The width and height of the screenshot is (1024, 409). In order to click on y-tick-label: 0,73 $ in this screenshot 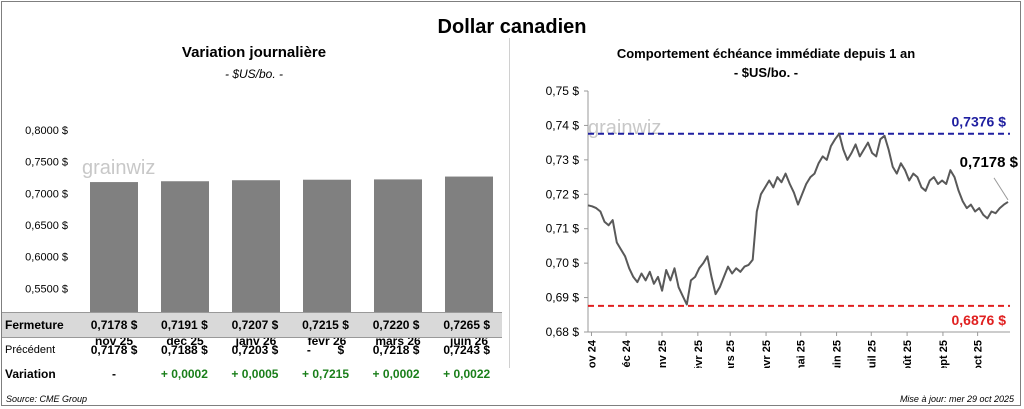, I will do `click(563, 160)`.